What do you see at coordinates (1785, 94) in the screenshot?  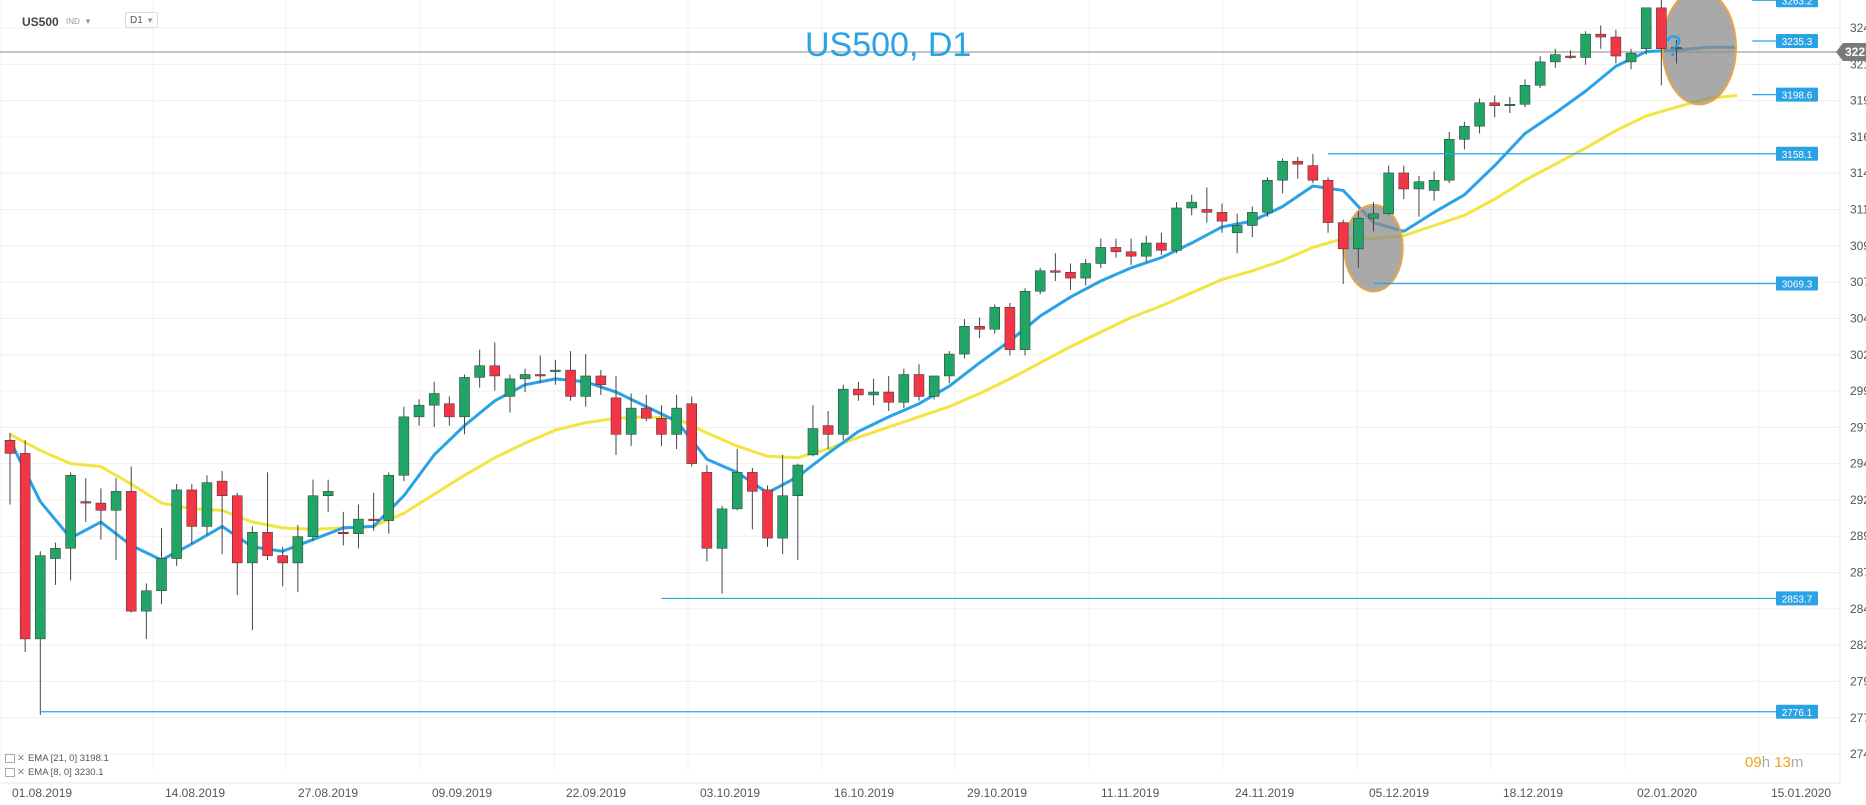 I see `level-line: 3198.6` at bounding box center [1785, 94].